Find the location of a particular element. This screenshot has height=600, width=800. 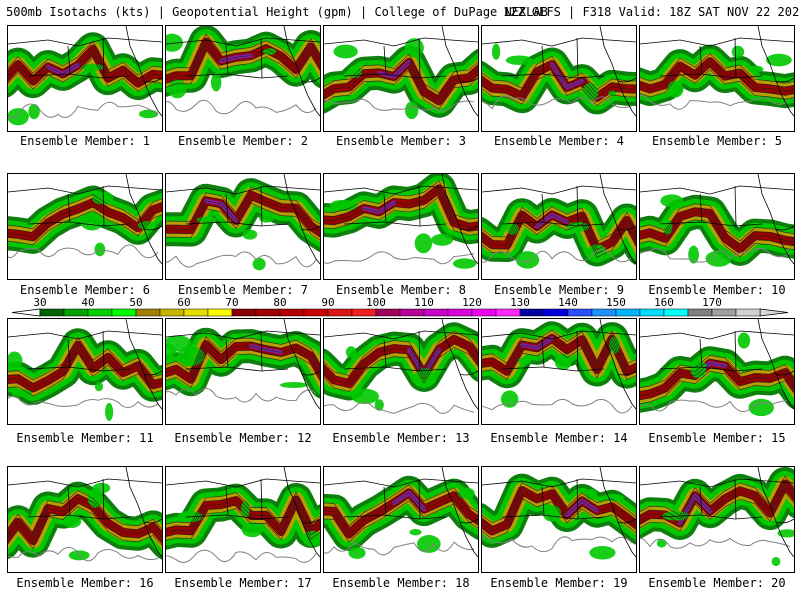

ensemble-member-label: Ensemble Member: 20 is located at coordinates (717, 583).